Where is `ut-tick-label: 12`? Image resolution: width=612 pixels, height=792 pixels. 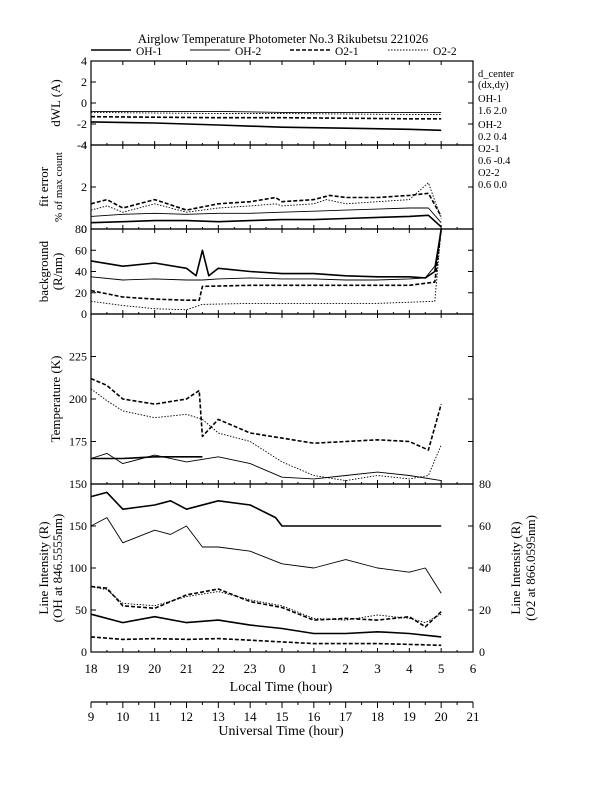
ut-tick-label: 12 is located at coordinates (186, 716).